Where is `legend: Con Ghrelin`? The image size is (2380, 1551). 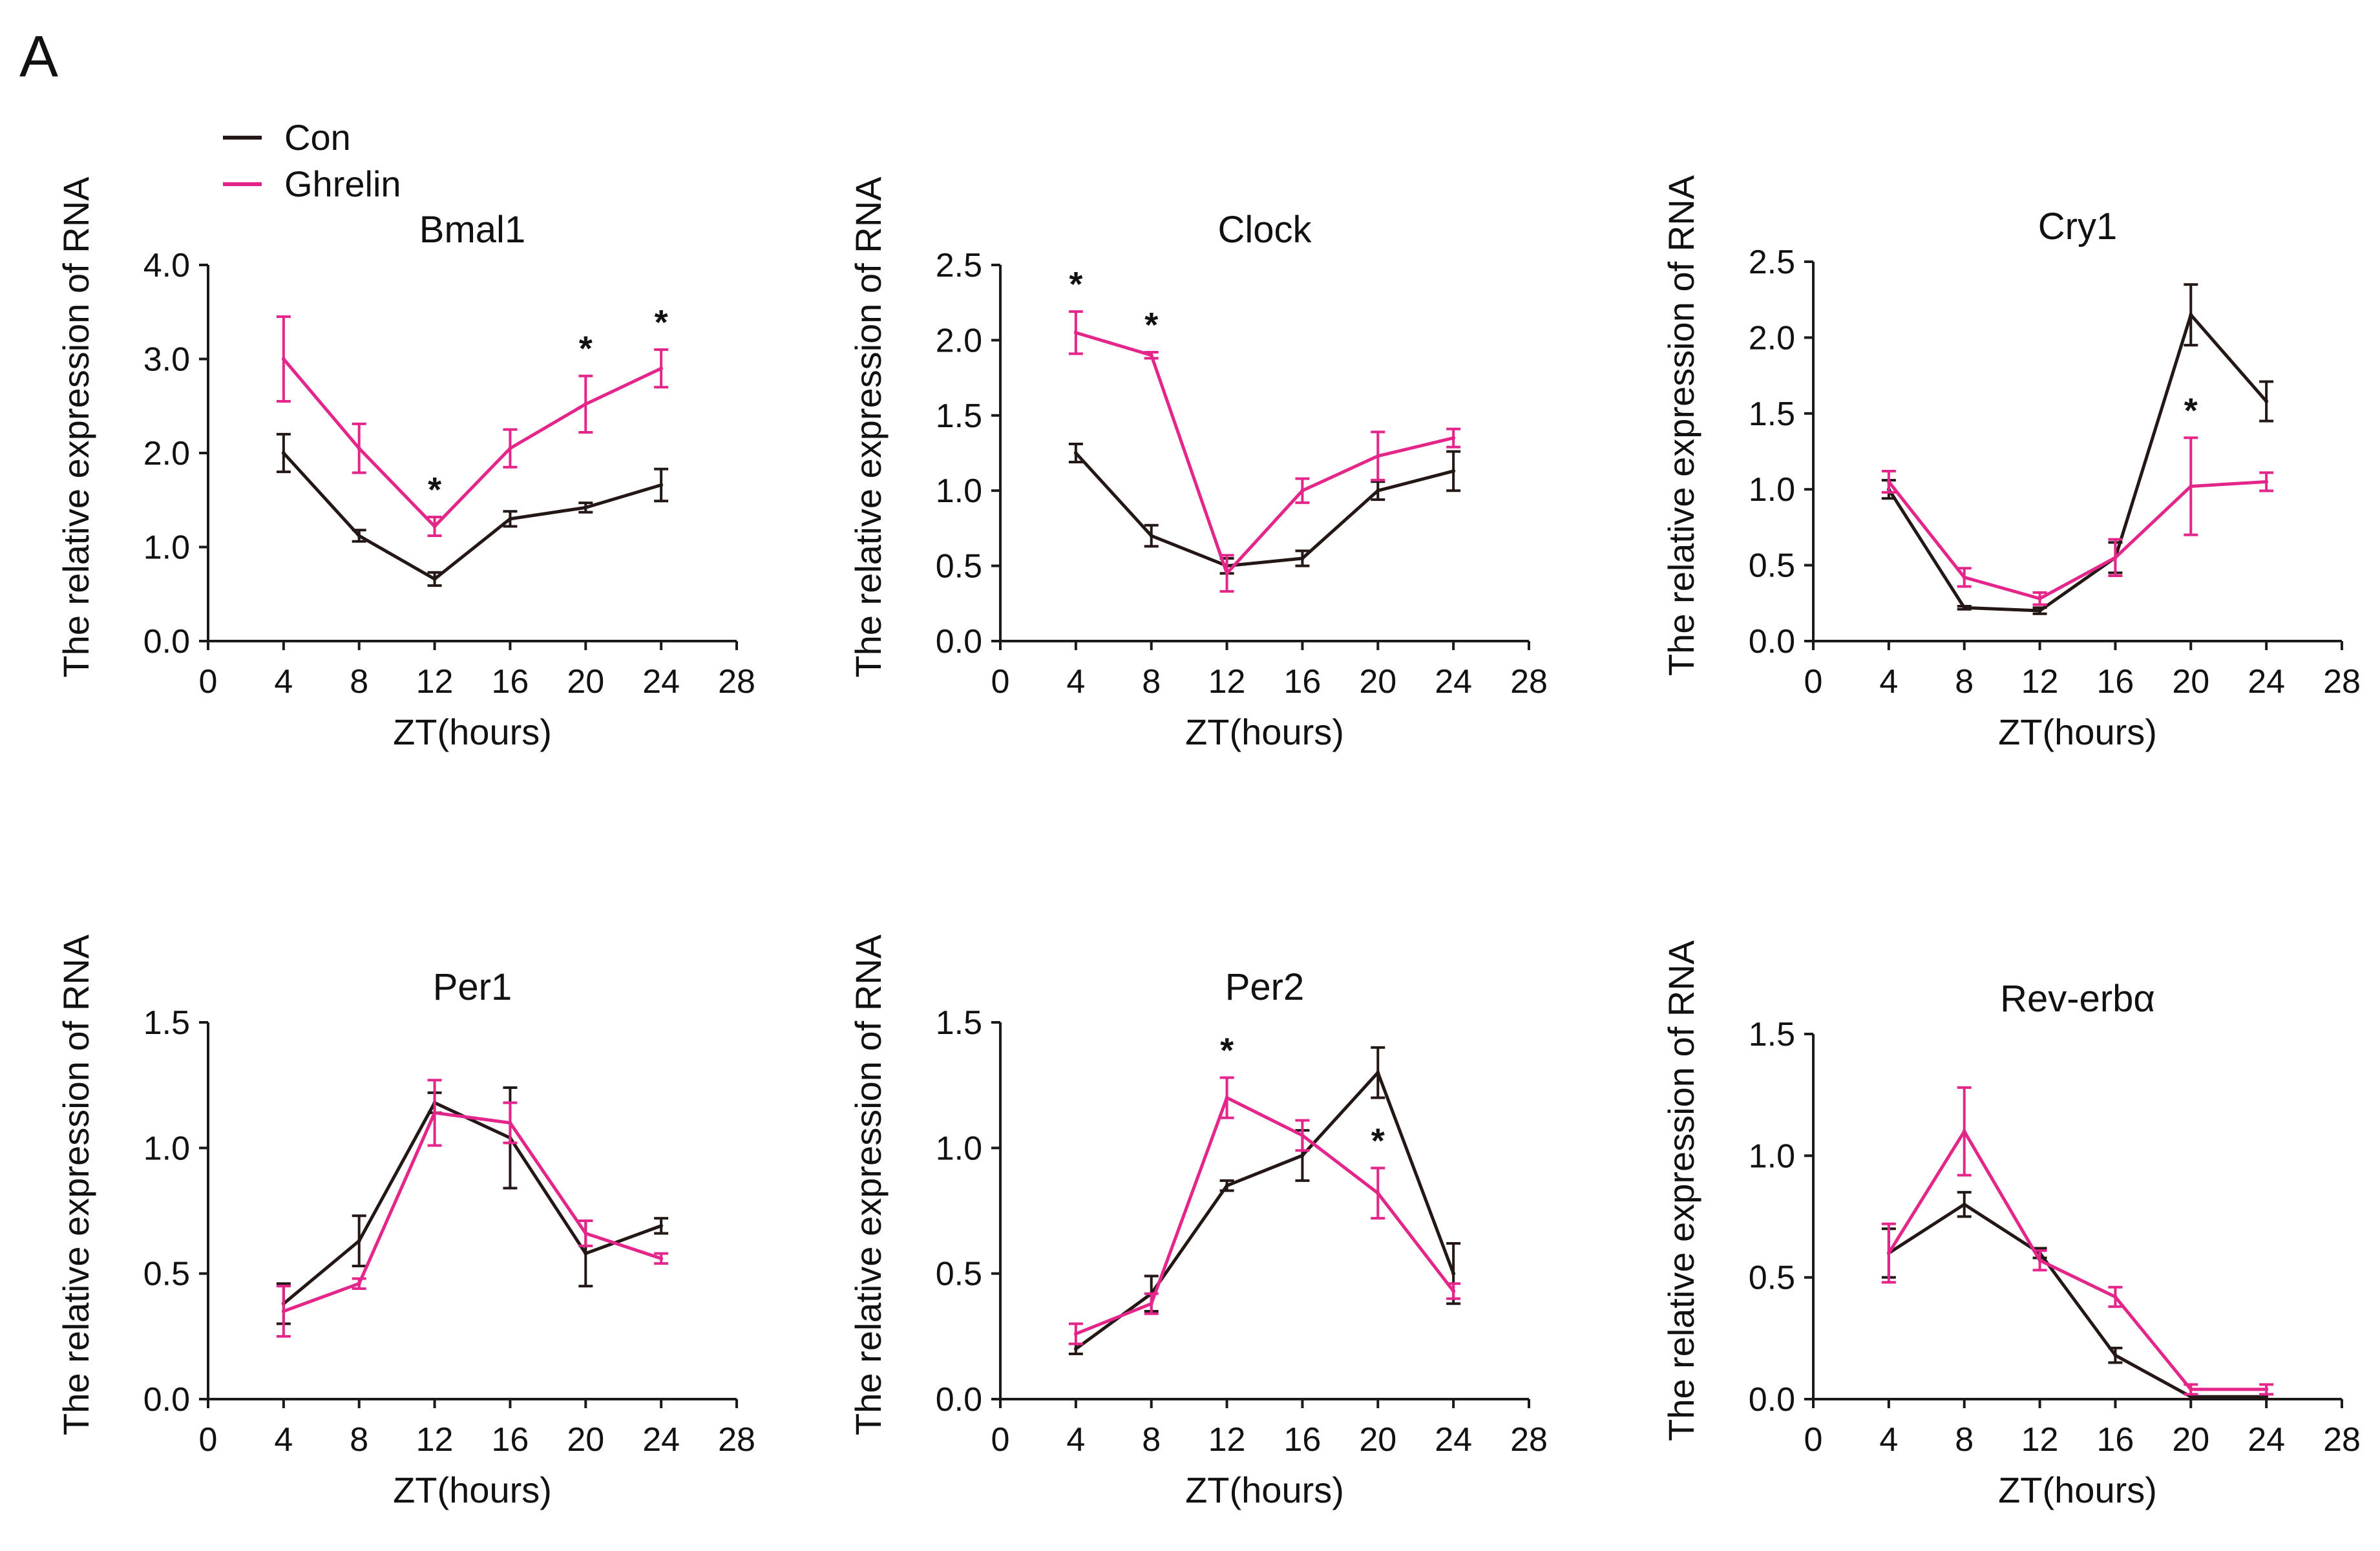 legend: Con Ghrelin is located at coordinates (312, 160).